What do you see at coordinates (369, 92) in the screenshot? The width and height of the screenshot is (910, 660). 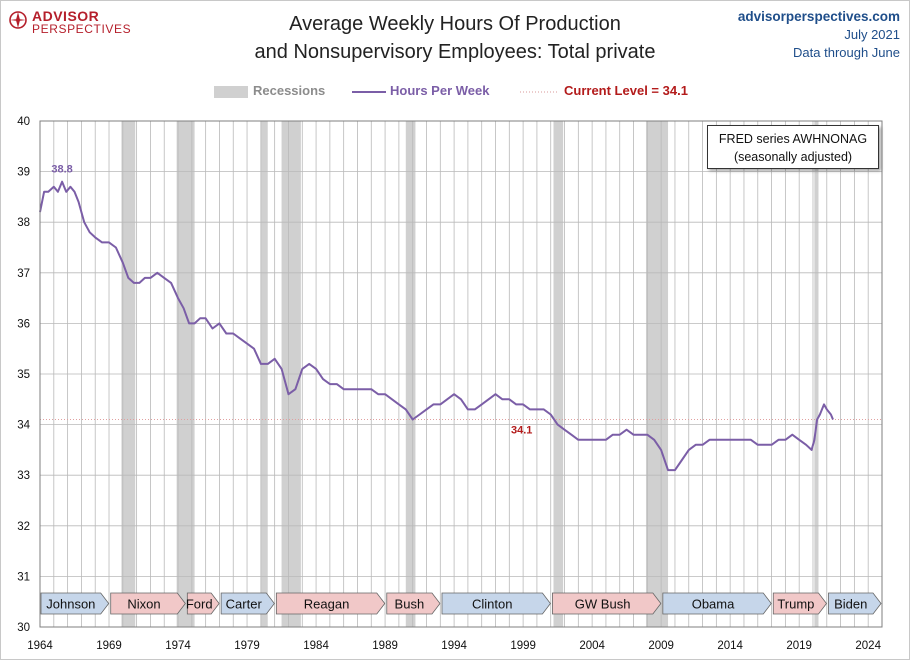 I see `legend-series-swatch` at bounding box center [369, 92].